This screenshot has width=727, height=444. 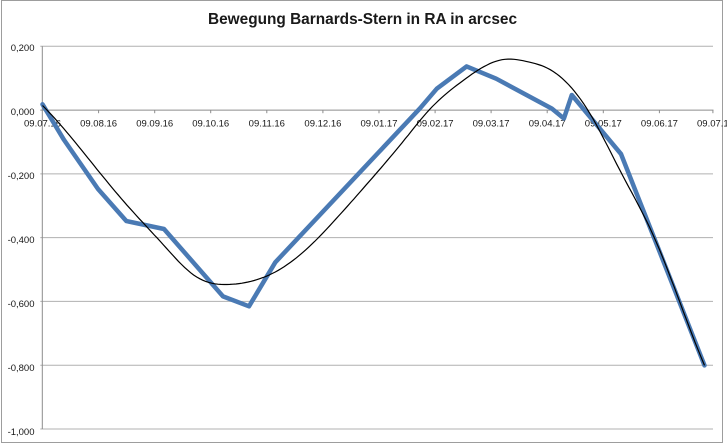 I want to click on svg-text: 09.08.16, so click(x=98, y=124).